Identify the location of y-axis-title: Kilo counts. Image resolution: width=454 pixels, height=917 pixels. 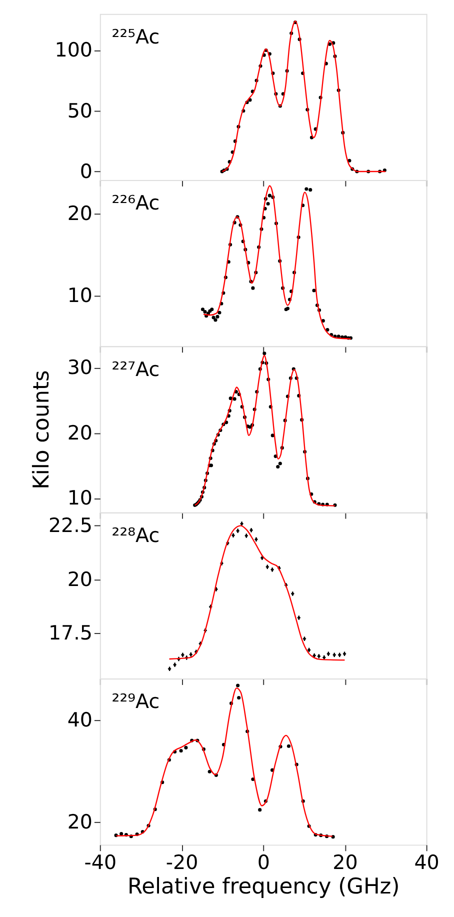
(42, 430).